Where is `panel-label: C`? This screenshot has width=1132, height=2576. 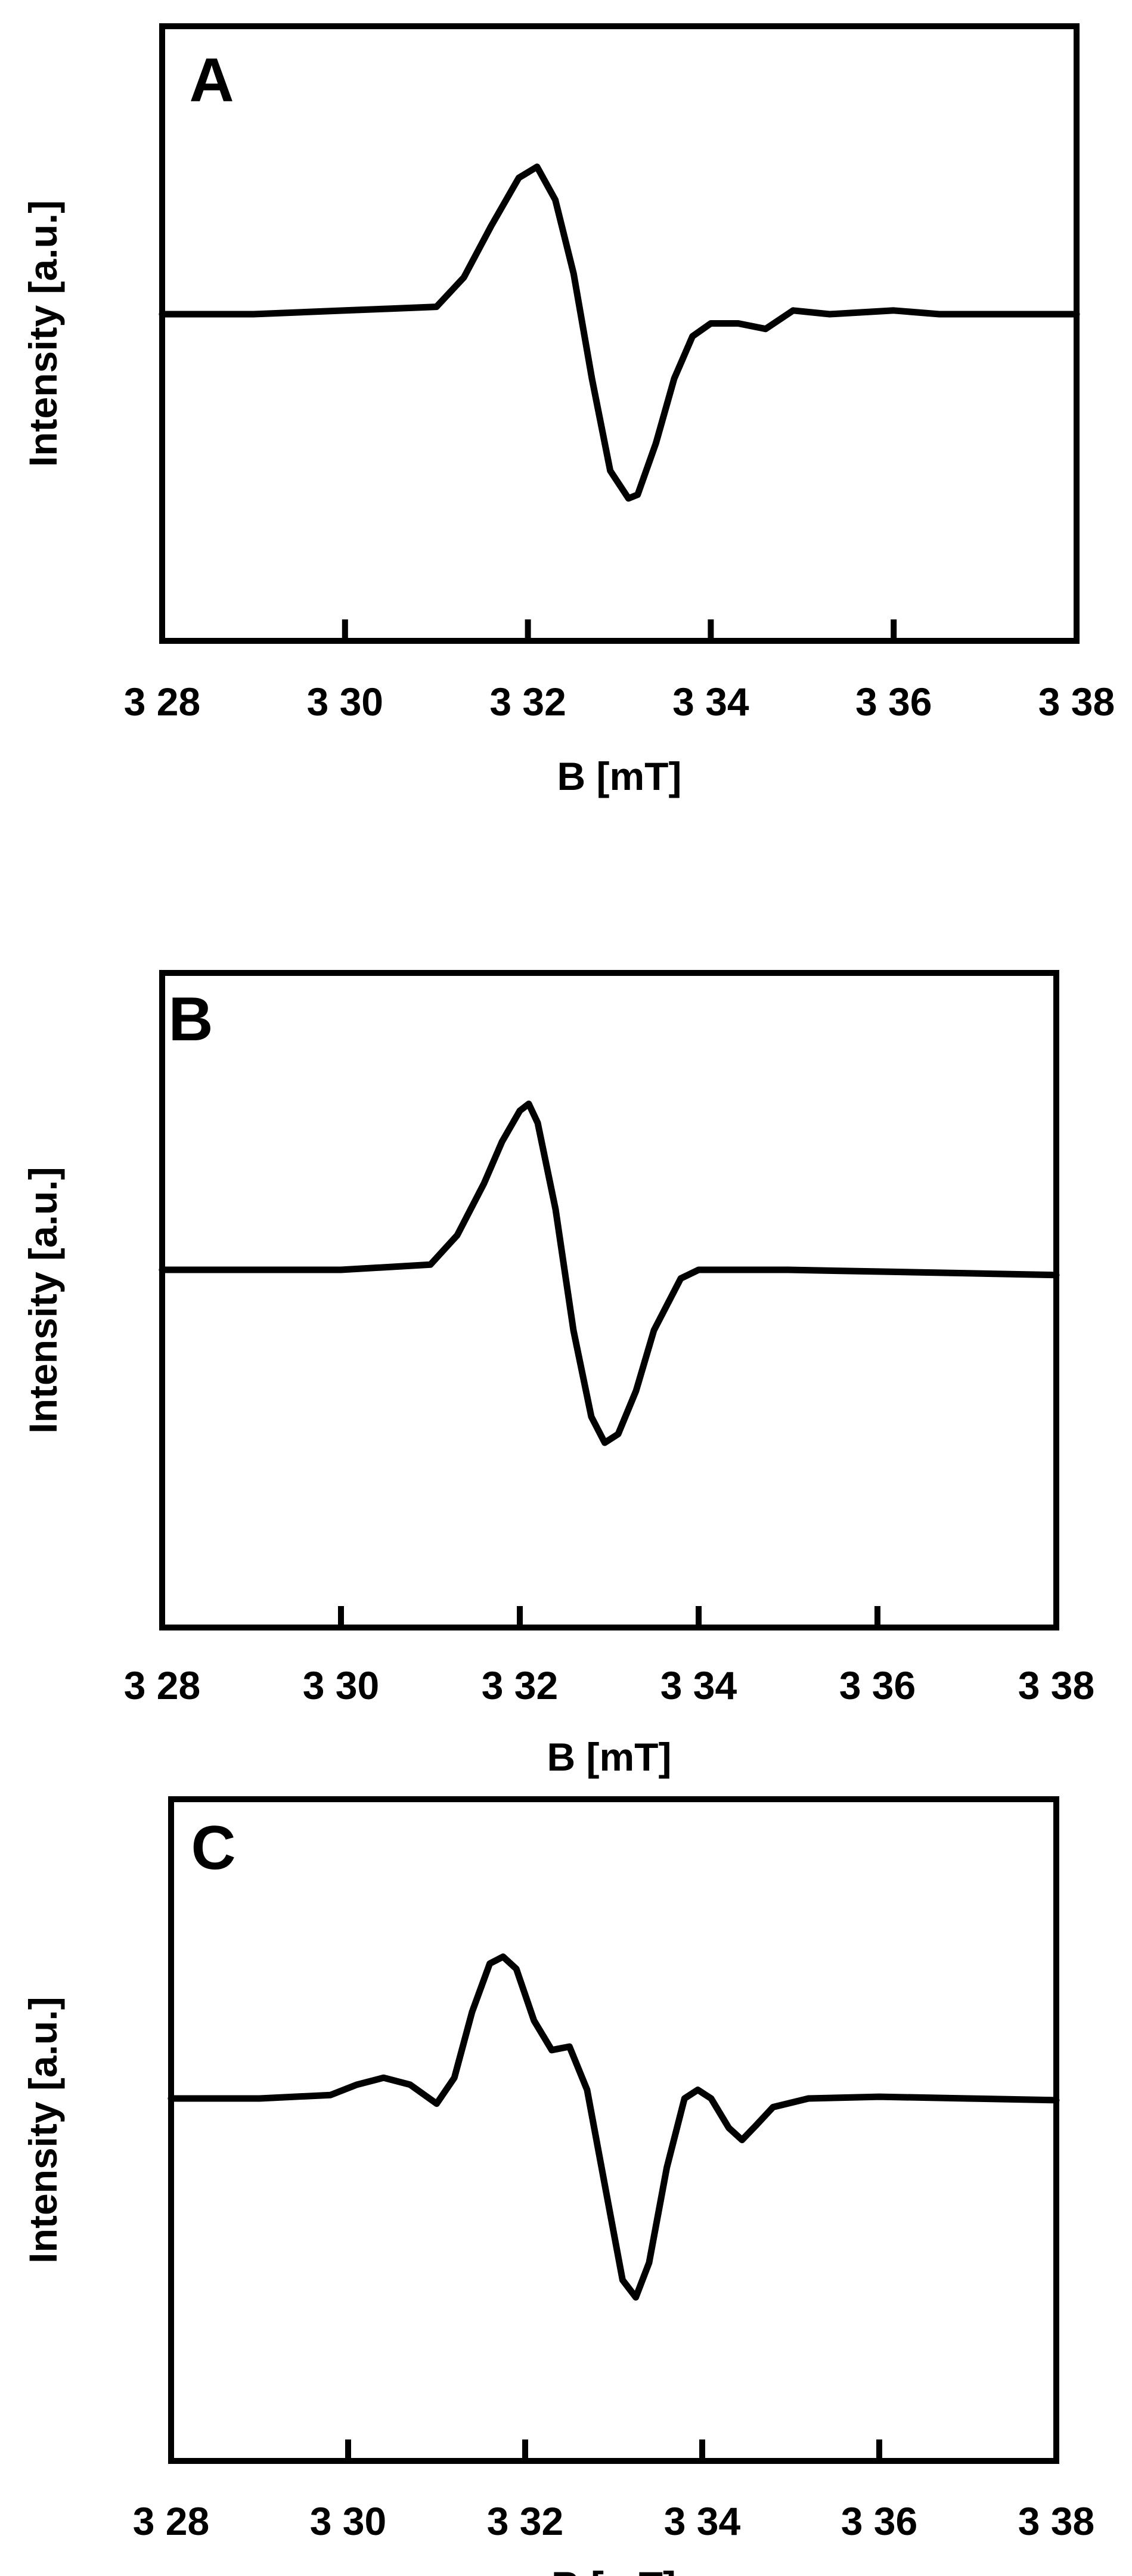
panel-label: C is located at coordinates (213, 1848).